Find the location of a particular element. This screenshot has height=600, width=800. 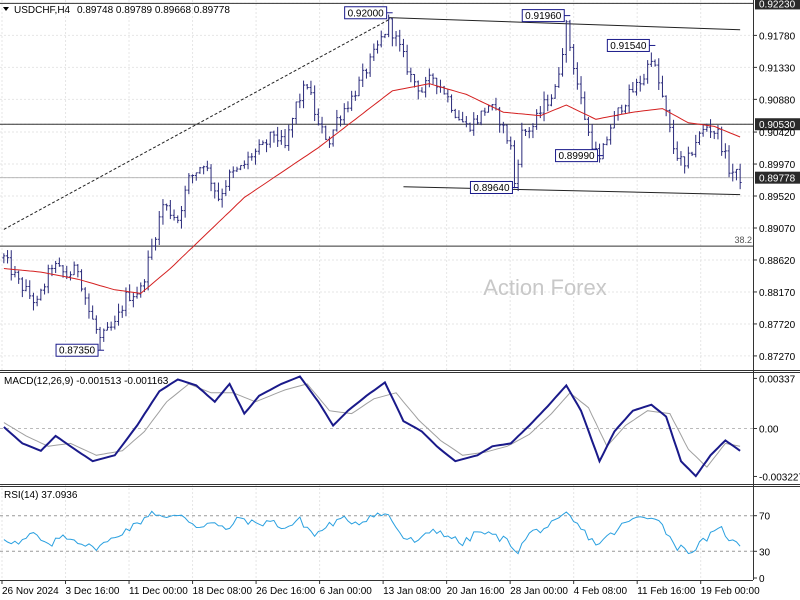

swing-price-label: 0.91960 is located at coordinates (546, 16).